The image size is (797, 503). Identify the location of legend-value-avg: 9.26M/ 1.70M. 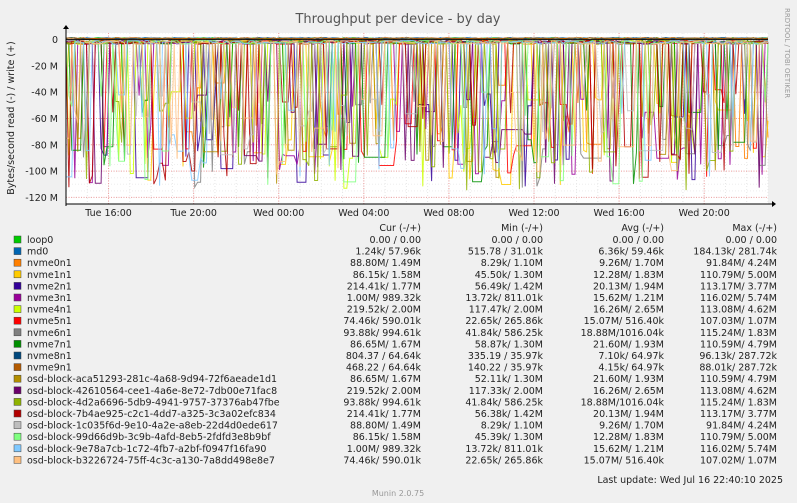
(631, 426).